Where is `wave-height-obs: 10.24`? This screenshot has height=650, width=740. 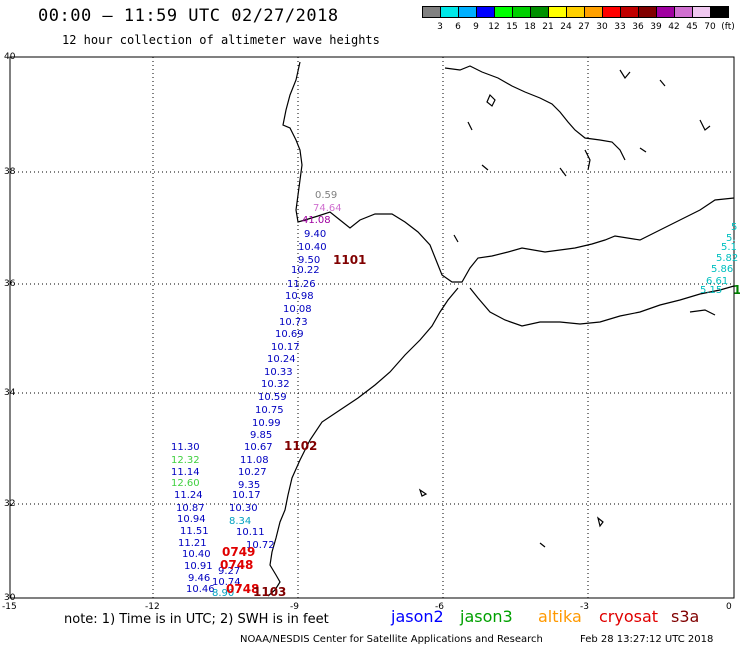 wave-height-obs: 10.24 is located at coordinates (281, 359).